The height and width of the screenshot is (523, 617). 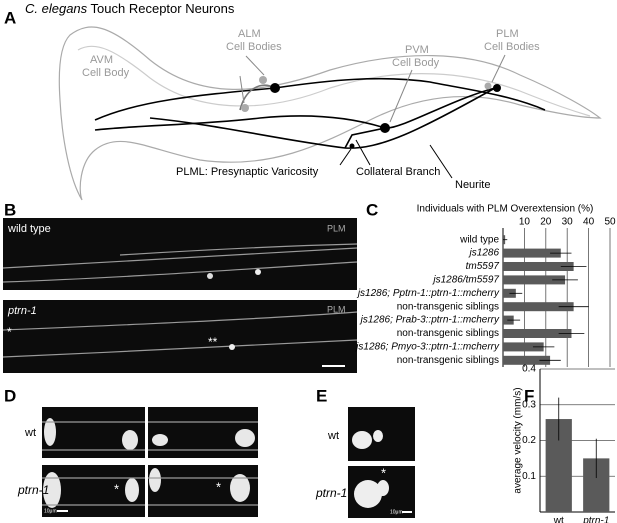 What do you see at coordinates (529, 369) in the screenshot?
I see `y-tick-label: 0.4` at bounding box center [529, 369].